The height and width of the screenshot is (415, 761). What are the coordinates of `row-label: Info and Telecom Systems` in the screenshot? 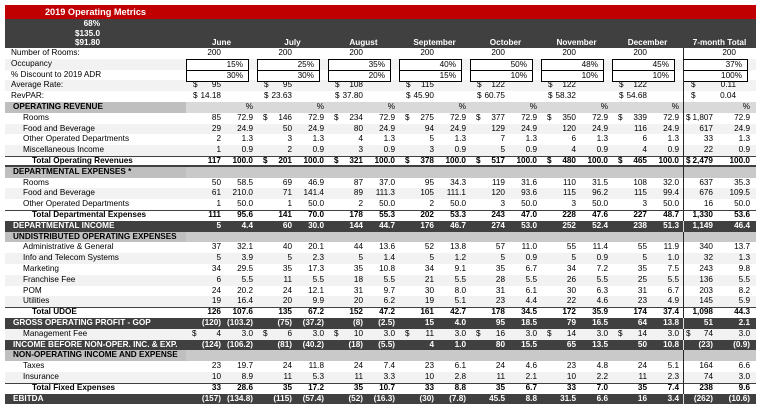 It's located at (71, 258).